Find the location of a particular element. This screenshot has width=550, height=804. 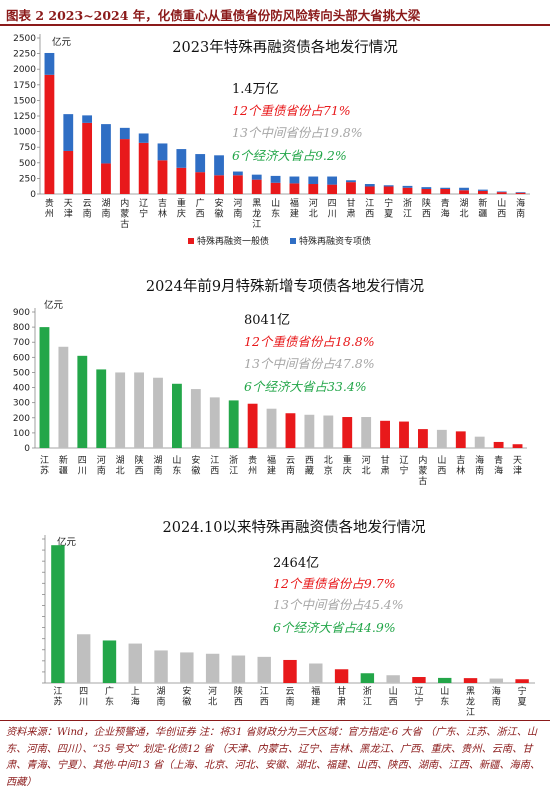

y-tick-label: 300 is located at coordinates (21, 404).